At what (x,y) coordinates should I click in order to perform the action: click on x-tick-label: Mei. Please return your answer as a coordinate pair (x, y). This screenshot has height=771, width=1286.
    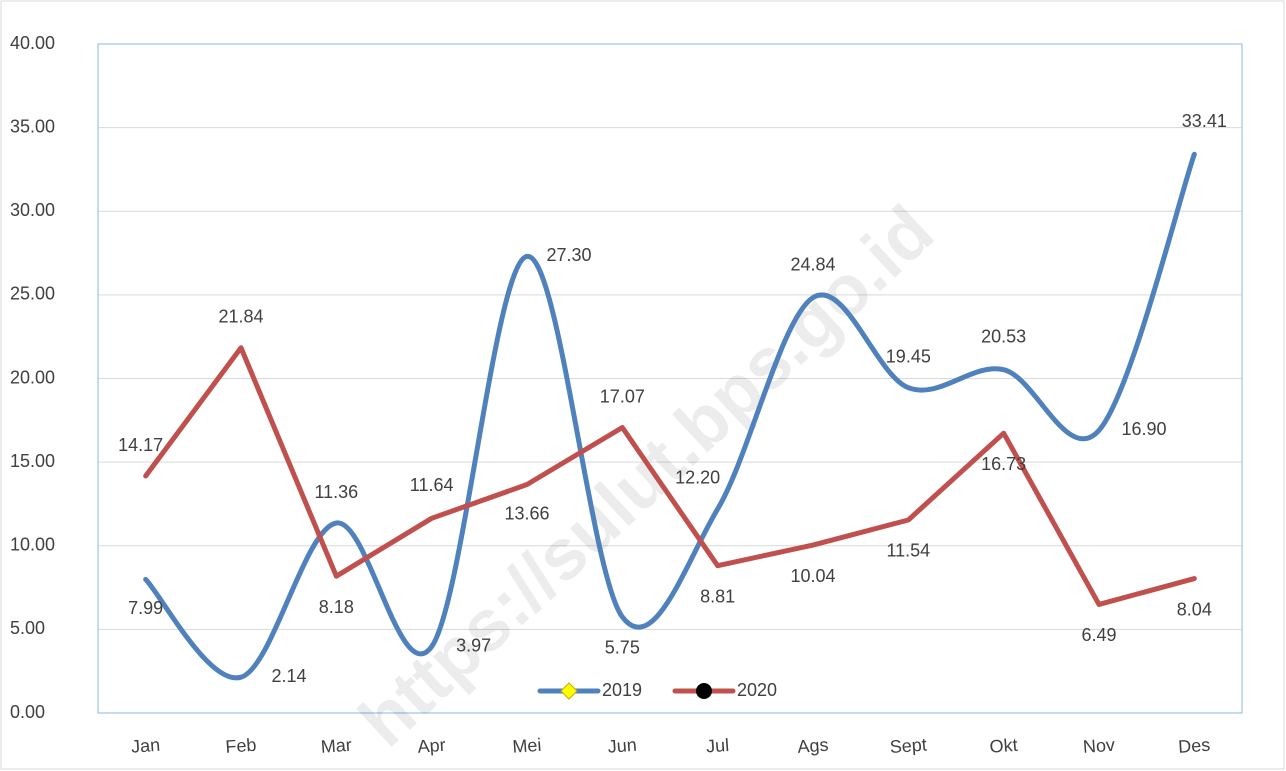
    Looking at the image, I should click on (527, 746).